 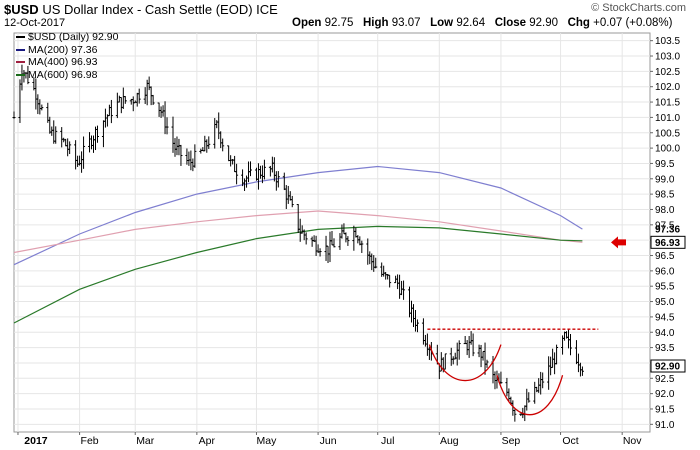 What do you see at coordinates (63, 49) in the screenshot?
I see `legend-label: MA(200) 97.36` at bounding box center [63, 49].